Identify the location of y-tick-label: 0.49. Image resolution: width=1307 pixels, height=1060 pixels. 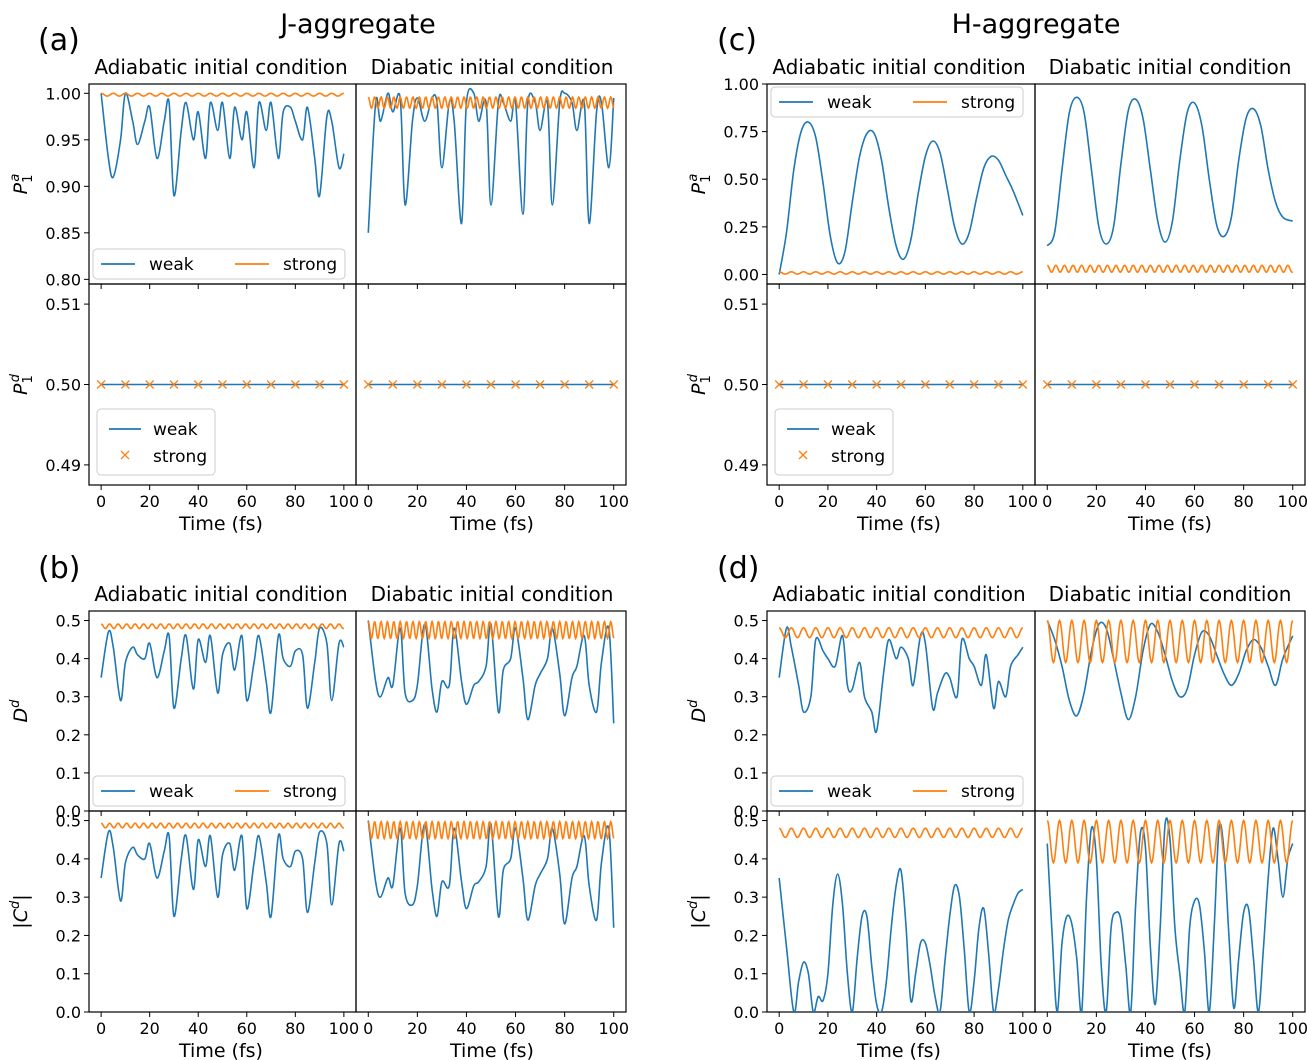
(63, 465).